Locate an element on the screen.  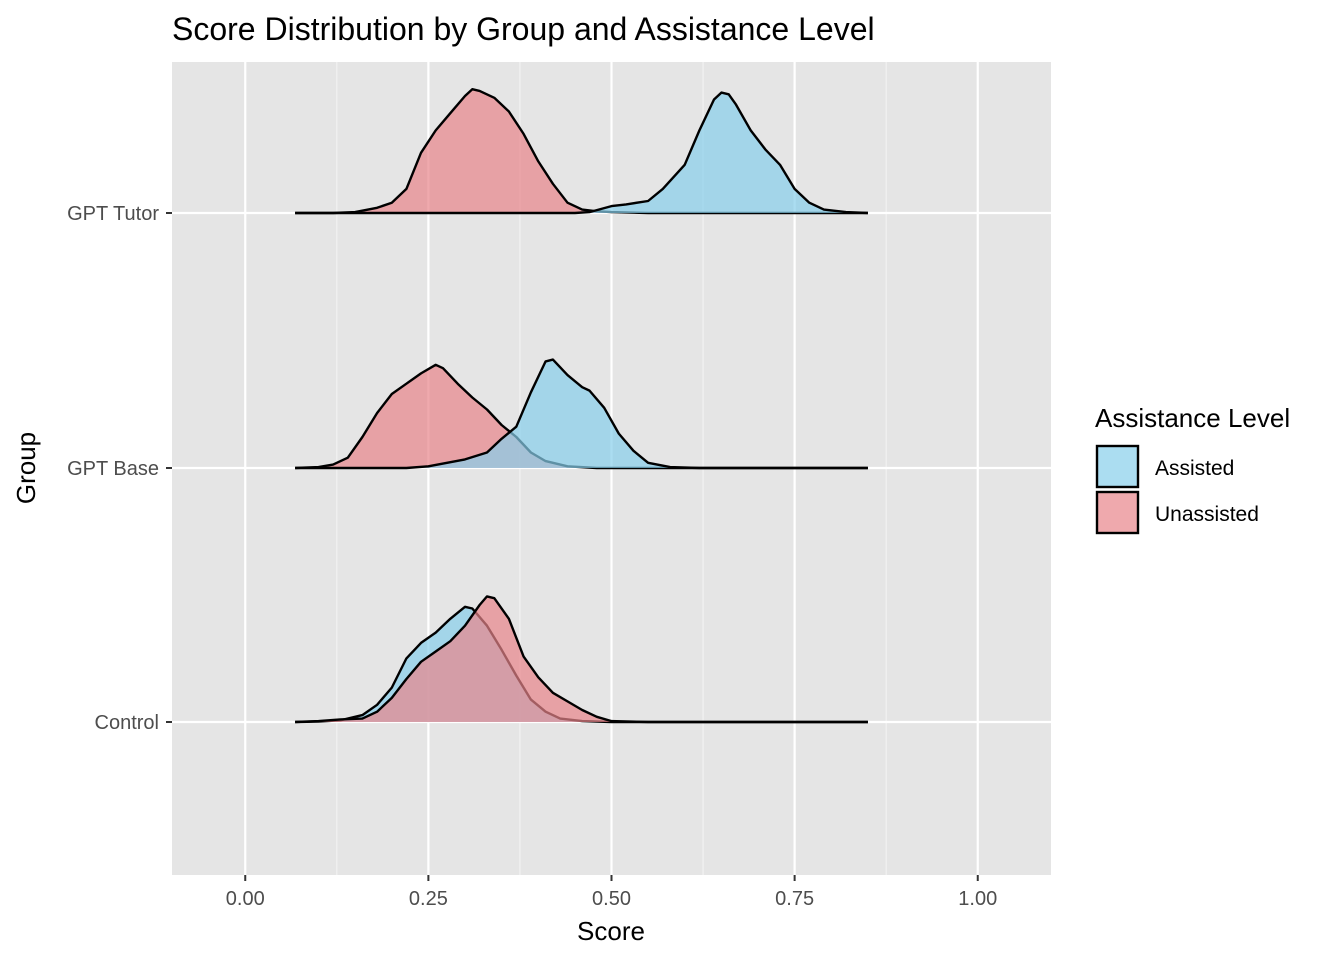
legend-label-unassisted: Unassisted is located at coordinates (1207, 514).